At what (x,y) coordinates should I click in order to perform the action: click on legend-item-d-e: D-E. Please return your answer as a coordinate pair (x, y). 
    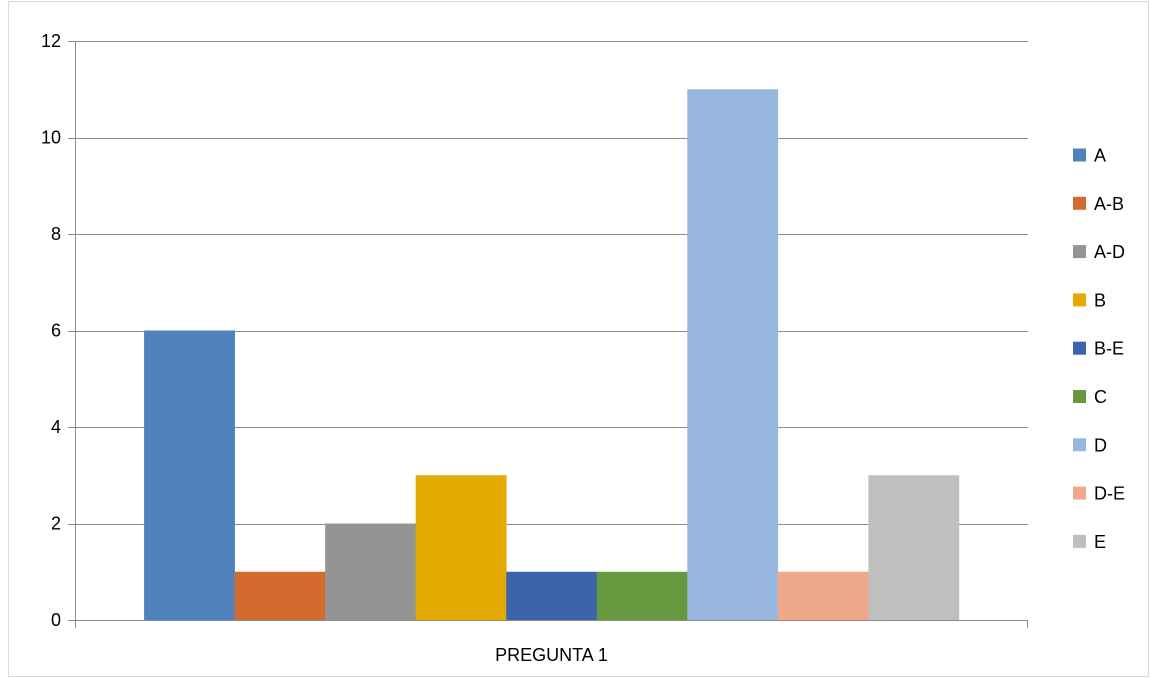
    Looking at the image, I should click on (1099, 494).